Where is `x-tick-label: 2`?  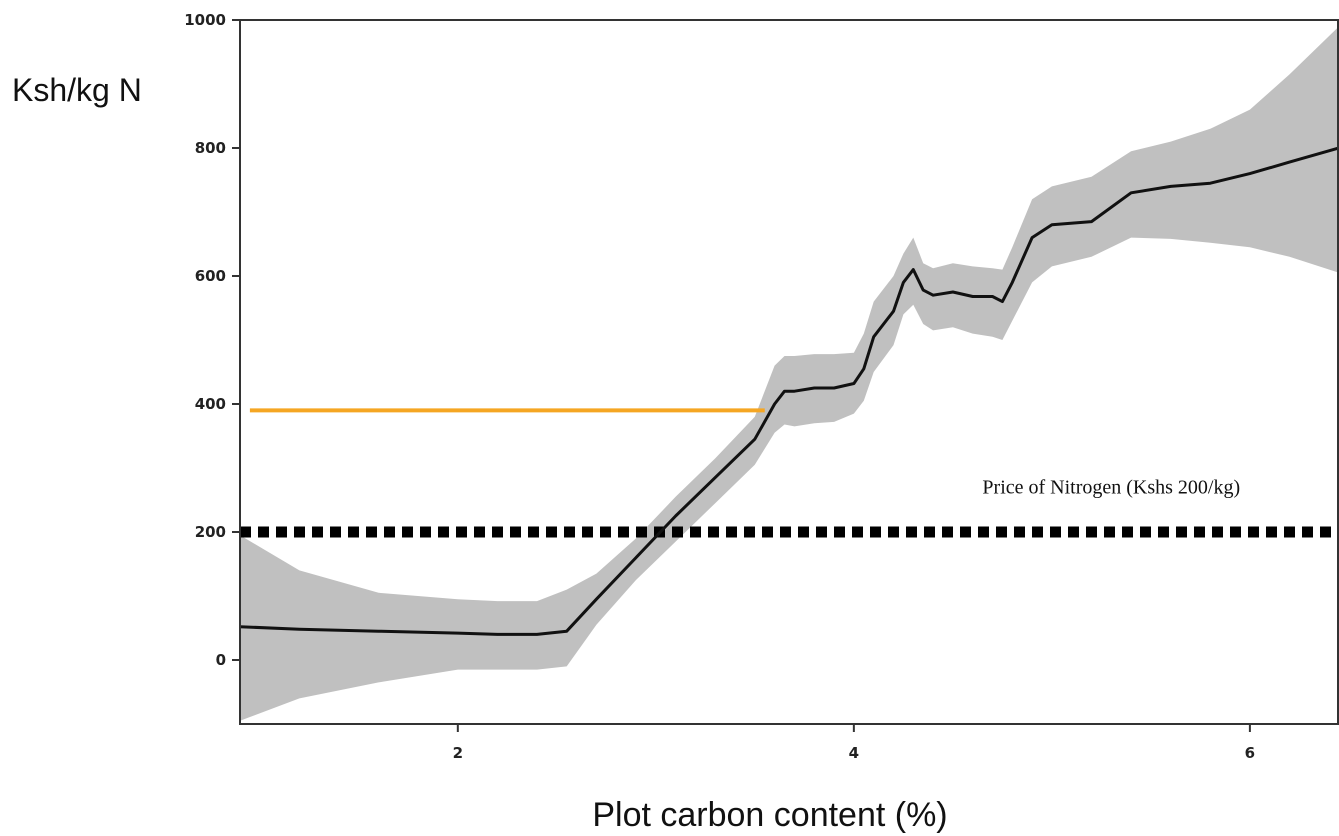
x-tick-label: 2 is located at coordinates (458, 753).